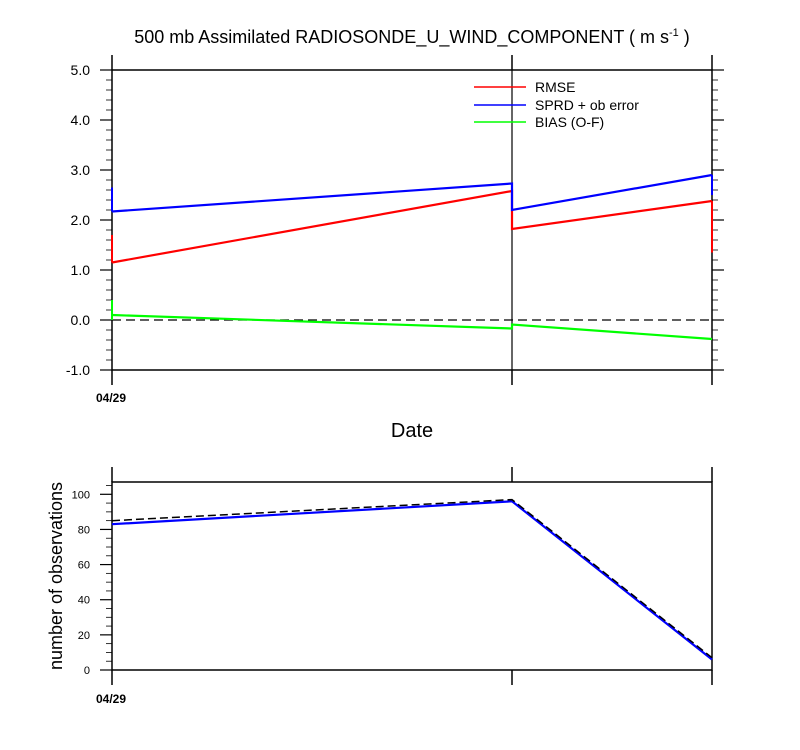  I want to click on bottom-x-tick-label: 04/29, so click(111, 699).